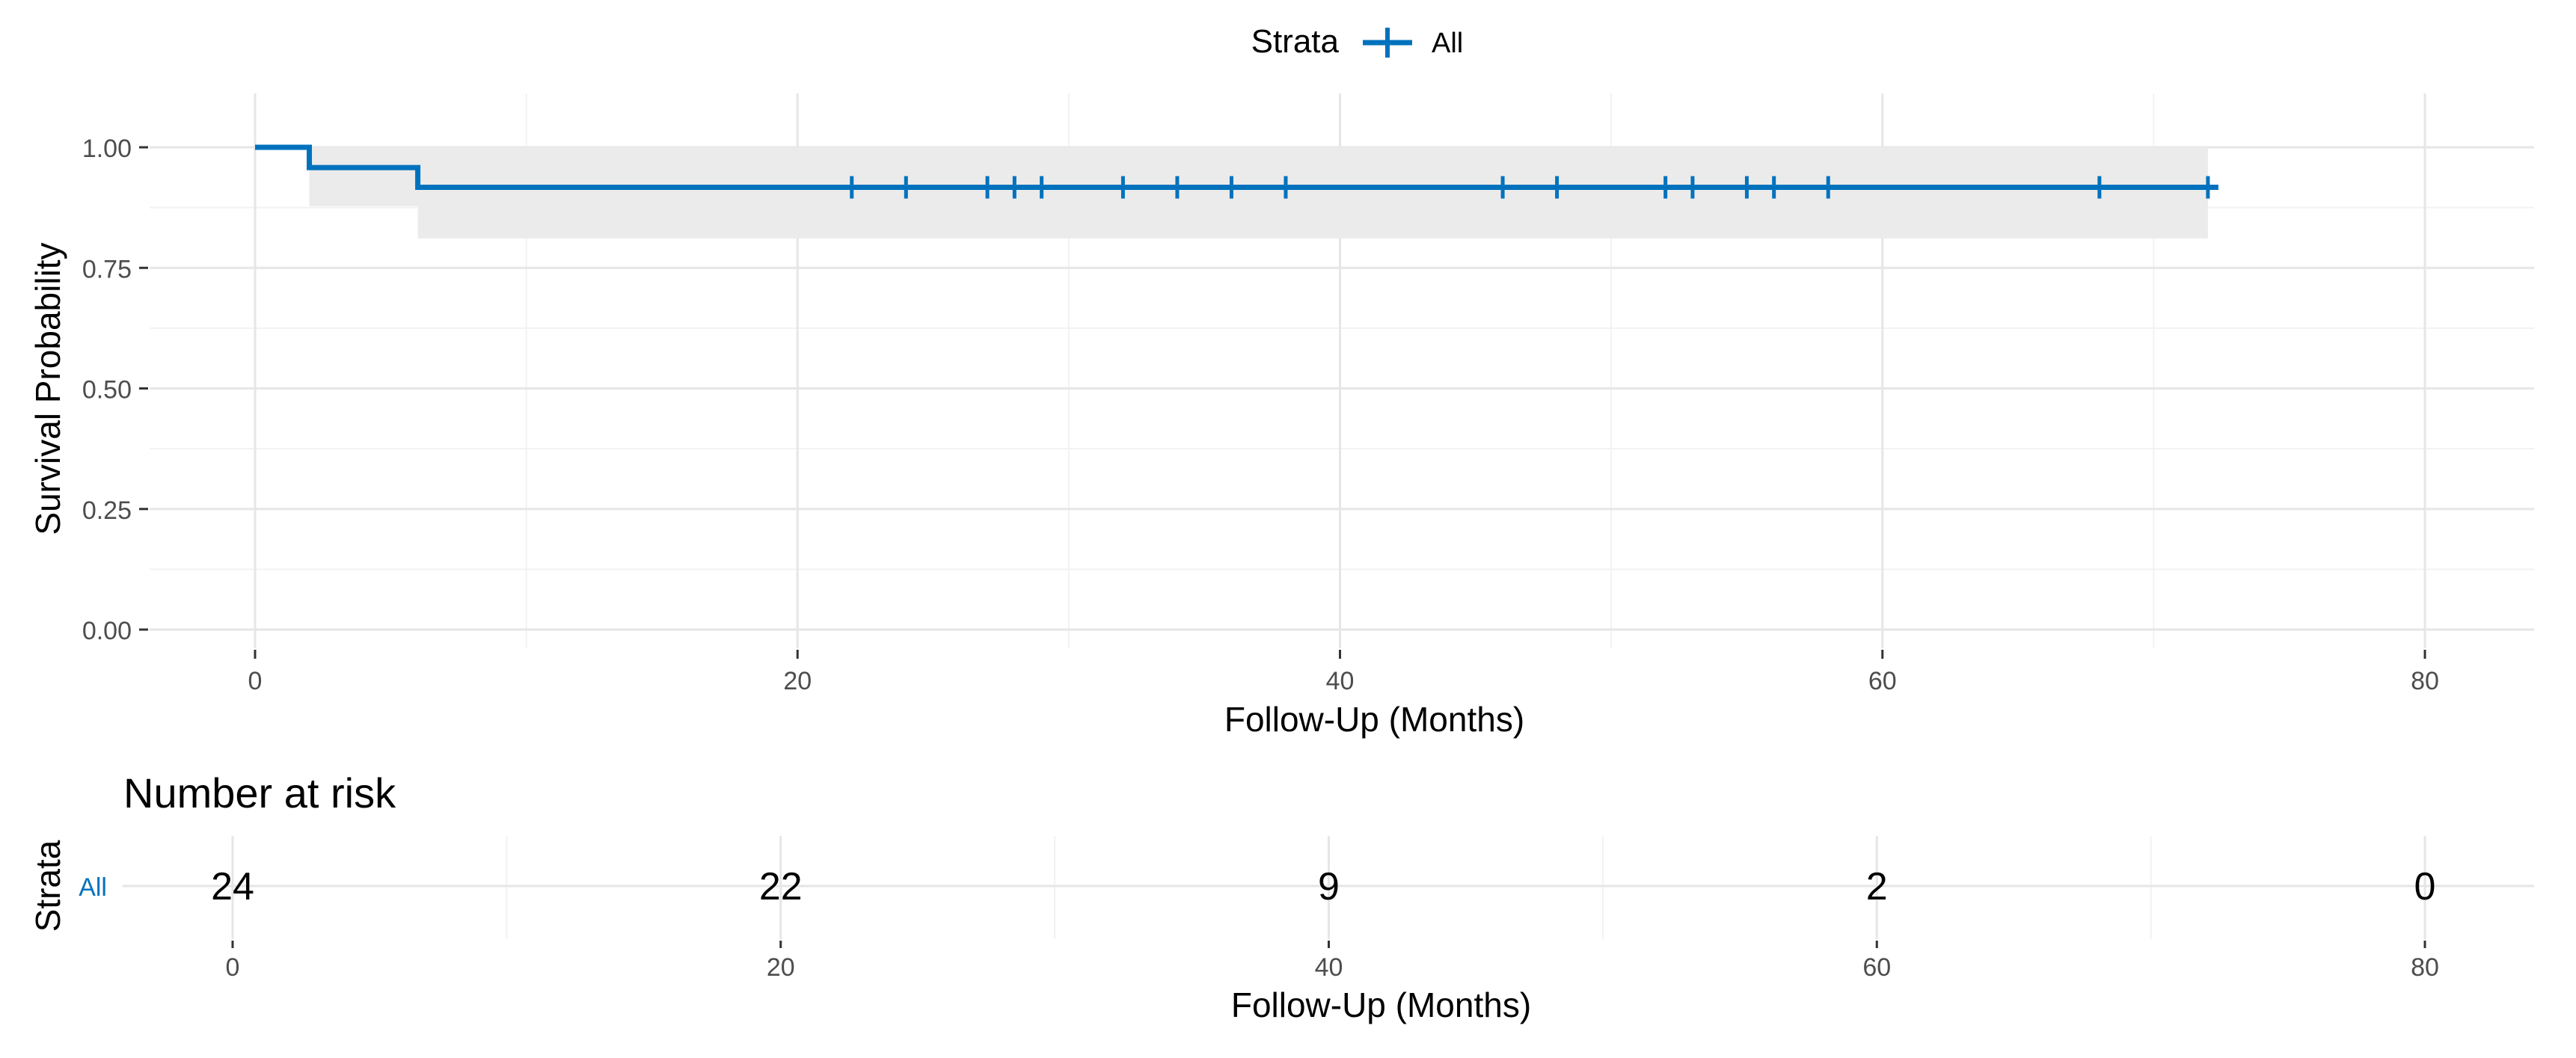  Describe the element at coordinates (47, 388) in the screenshot. I see `y-axis-label: Survival Probability` at that location.